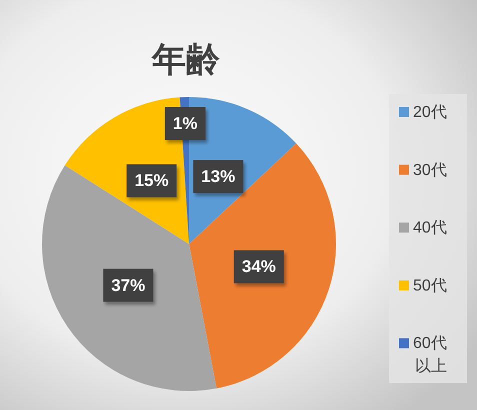 The height and width of the screenshot is (410, 477). What do you see at coordinates (259, 266) in the screenshot?
I see `data-label: 34%` at bounding box center [259, 266].